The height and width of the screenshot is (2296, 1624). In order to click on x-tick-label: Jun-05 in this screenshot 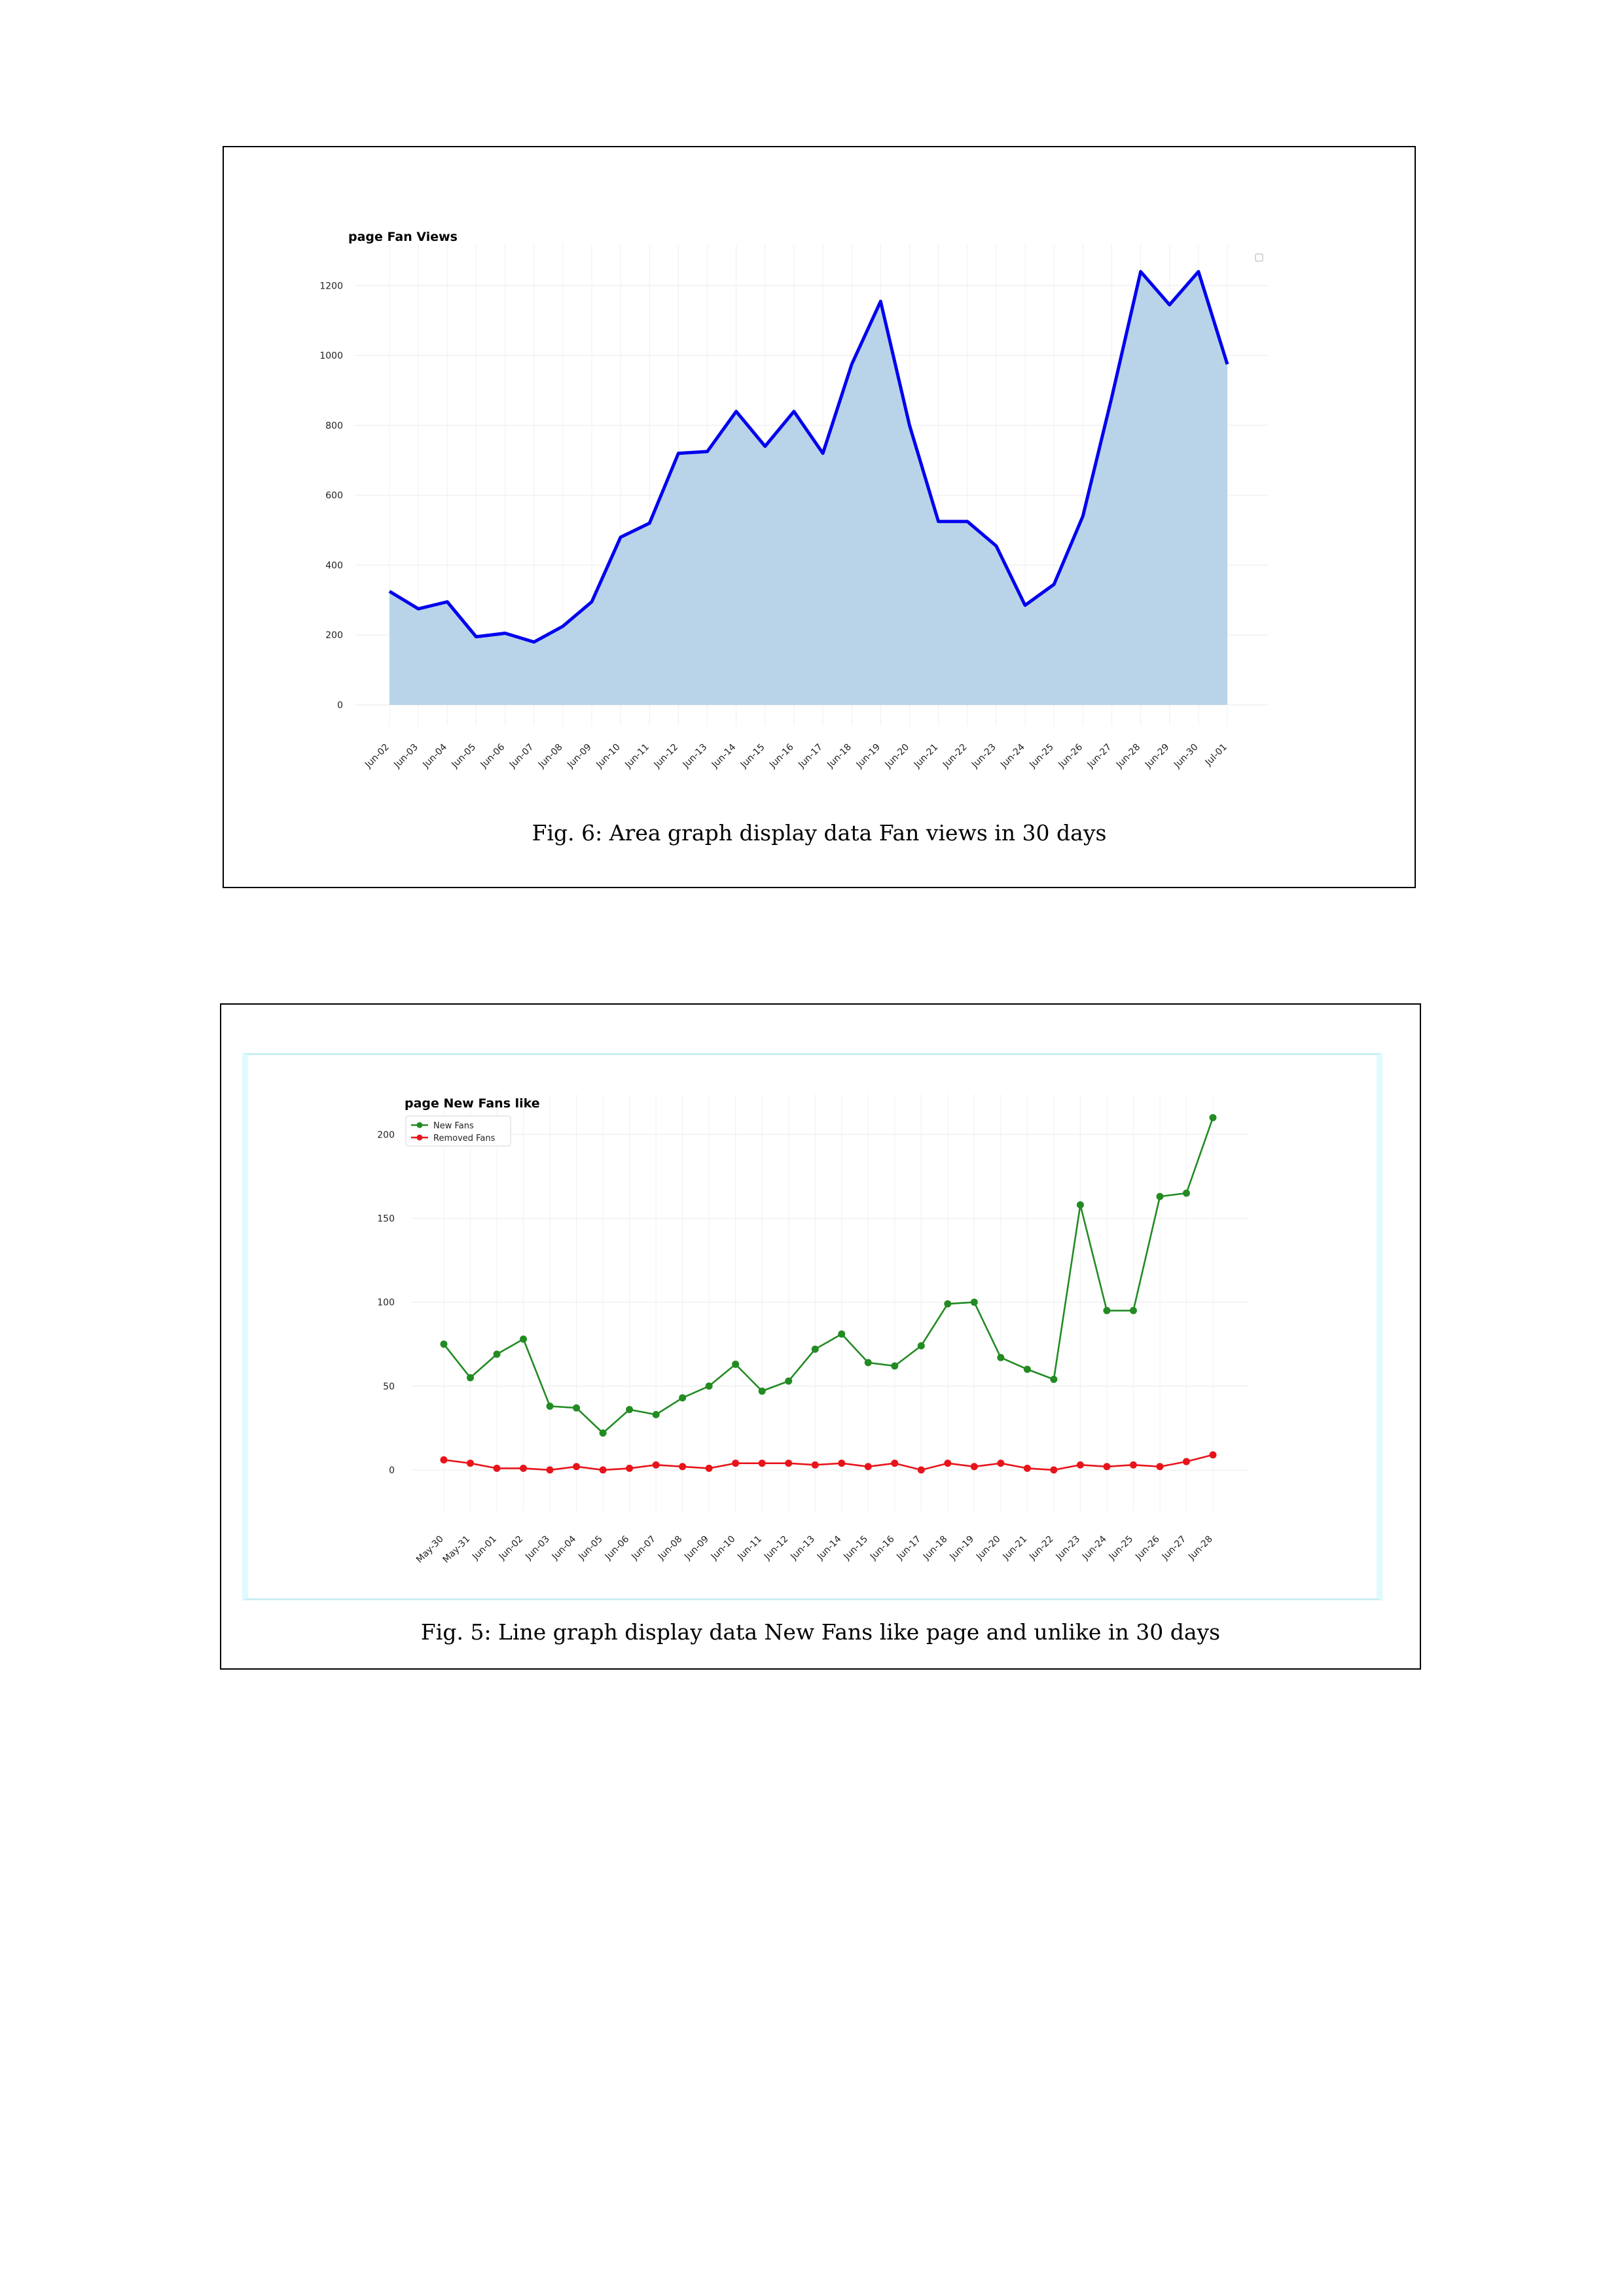, I will do `click(590, 1548)`.